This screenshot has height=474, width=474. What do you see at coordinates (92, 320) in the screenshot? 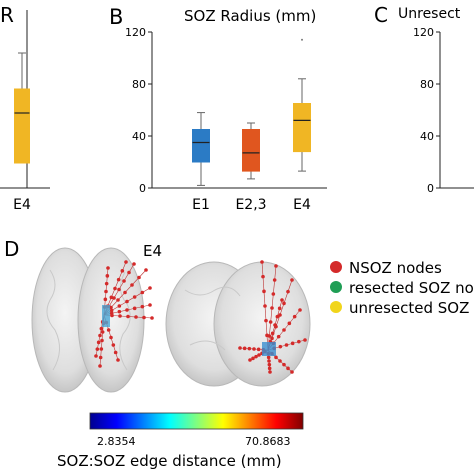
I see `brain-top-view` at bounding box center [92, 320].